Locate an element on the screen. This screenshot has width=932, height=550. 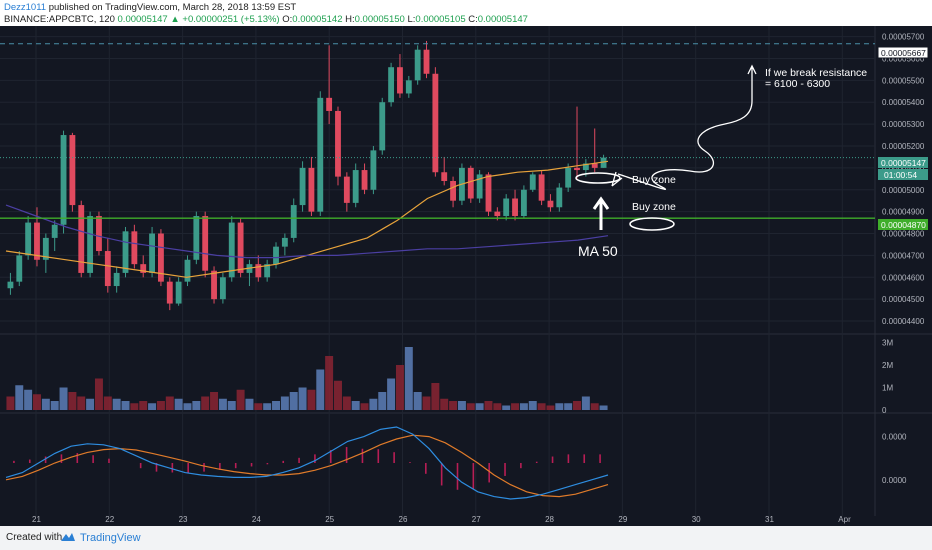
support-badge-text: 0.00004870 is located at coordinates (903, 225).